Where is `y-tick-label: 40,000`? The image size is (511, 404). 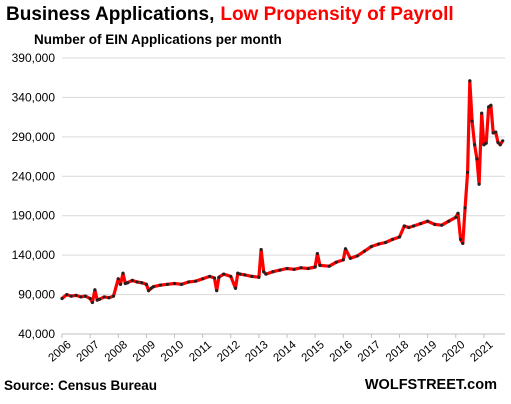 y-tick-label: 40,000 is located at coordinates (36, 334).